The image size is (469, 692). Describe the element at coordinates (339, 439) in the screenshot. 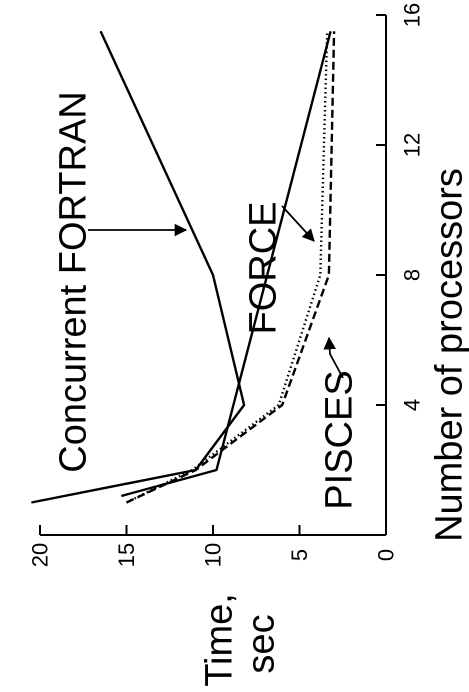

I see `annotation-pisces: PISCES` at that location.